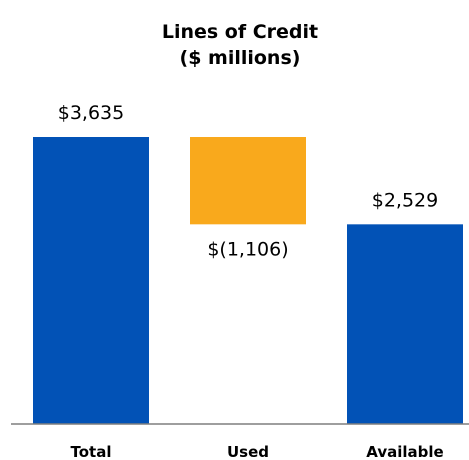 This screenshot has height=460, width=469. Describe the element at coordinates (405, 324) in the screenshot. I see `bar-available` at that location.